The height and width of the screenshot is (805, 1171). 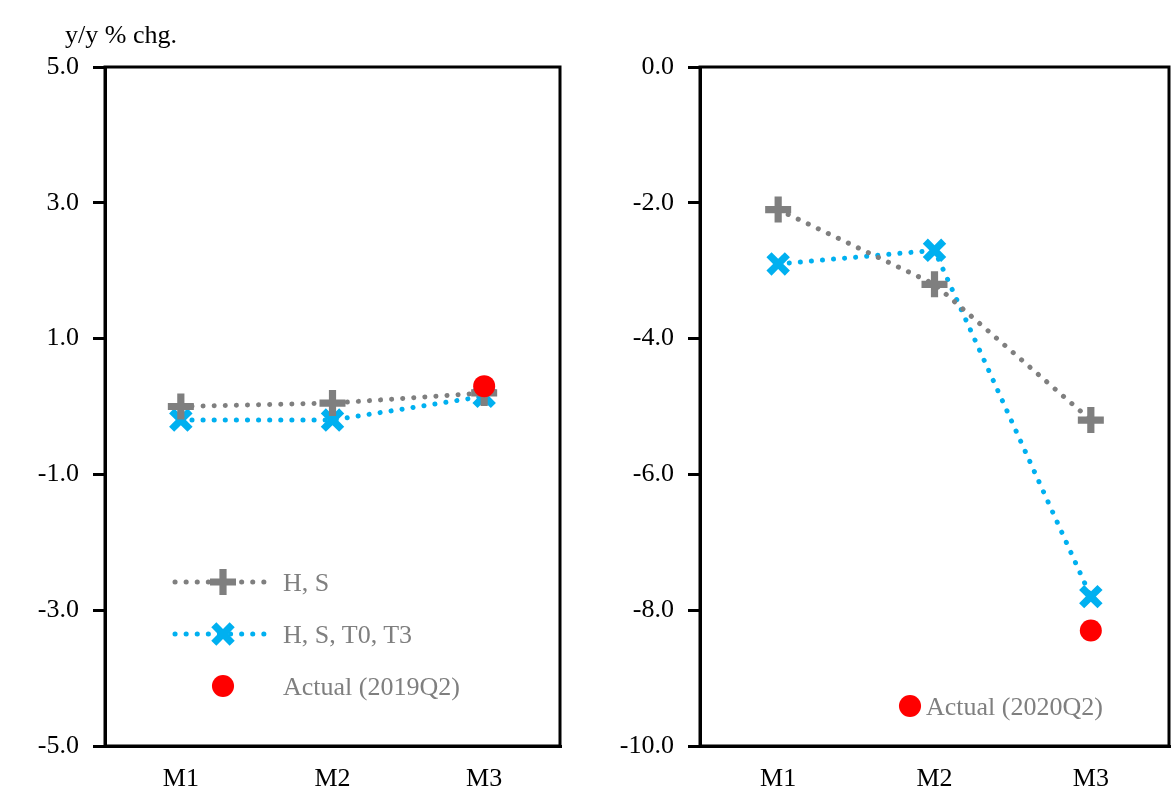 I want to click on legend-label: H, S, so click(x=306, y=582).